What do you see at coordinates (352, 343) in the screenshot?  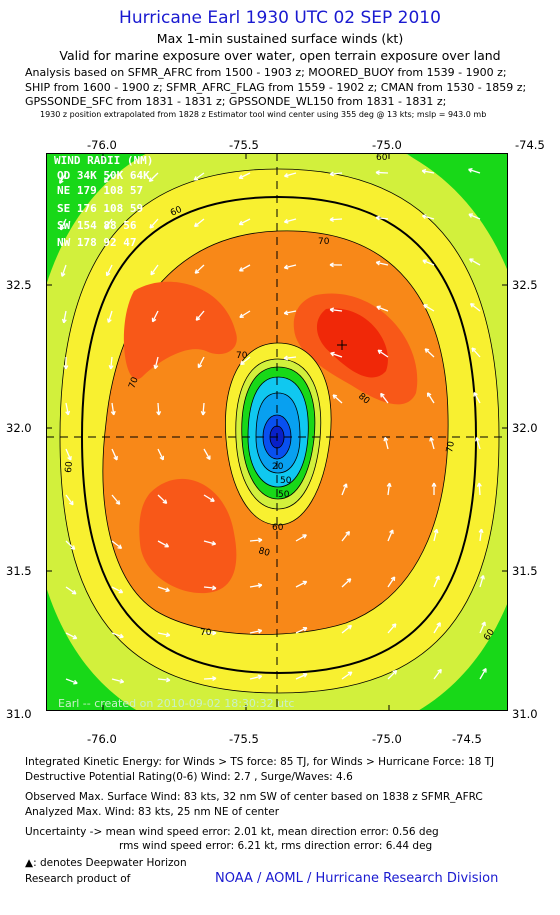 I see `red-core-ne` at bounding box center [352, 343].